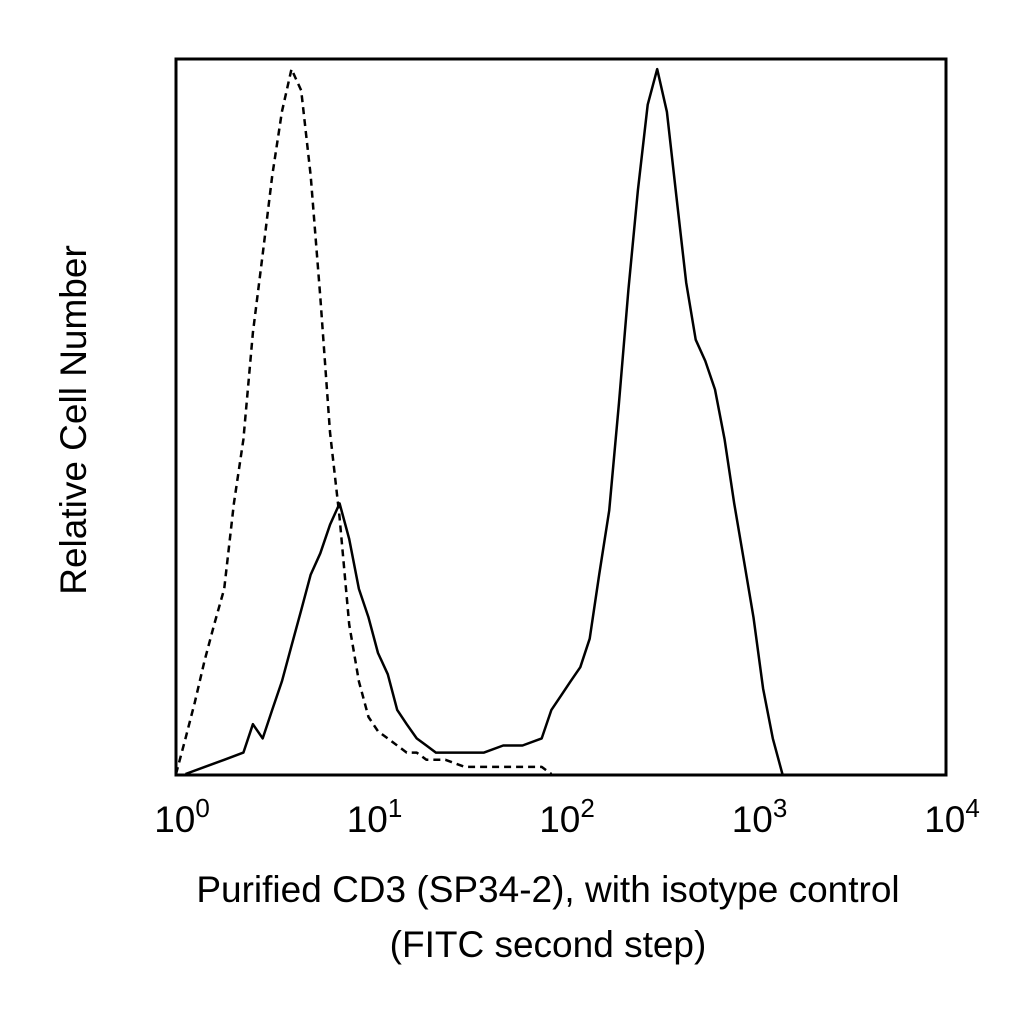  I want to click on x-tick-label: 10¹, so click(375, 816).